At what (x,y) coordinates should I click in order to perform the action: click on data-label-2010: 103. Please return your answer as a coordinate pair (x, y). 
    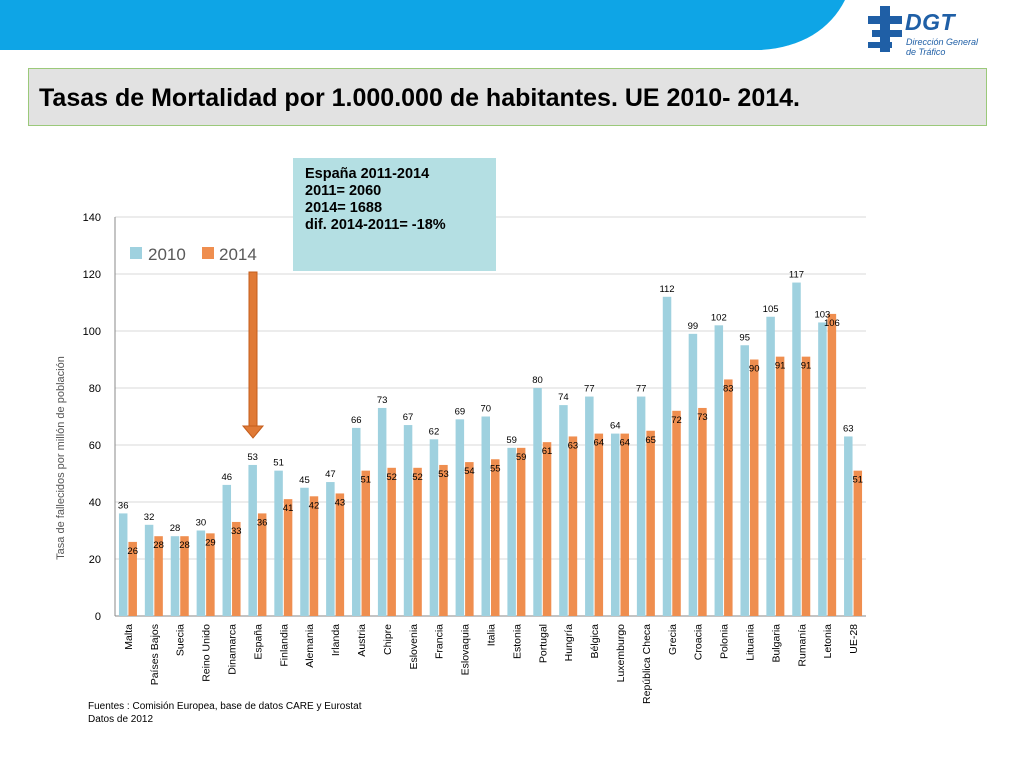
    Looking at the image, I should click on (822, 314).